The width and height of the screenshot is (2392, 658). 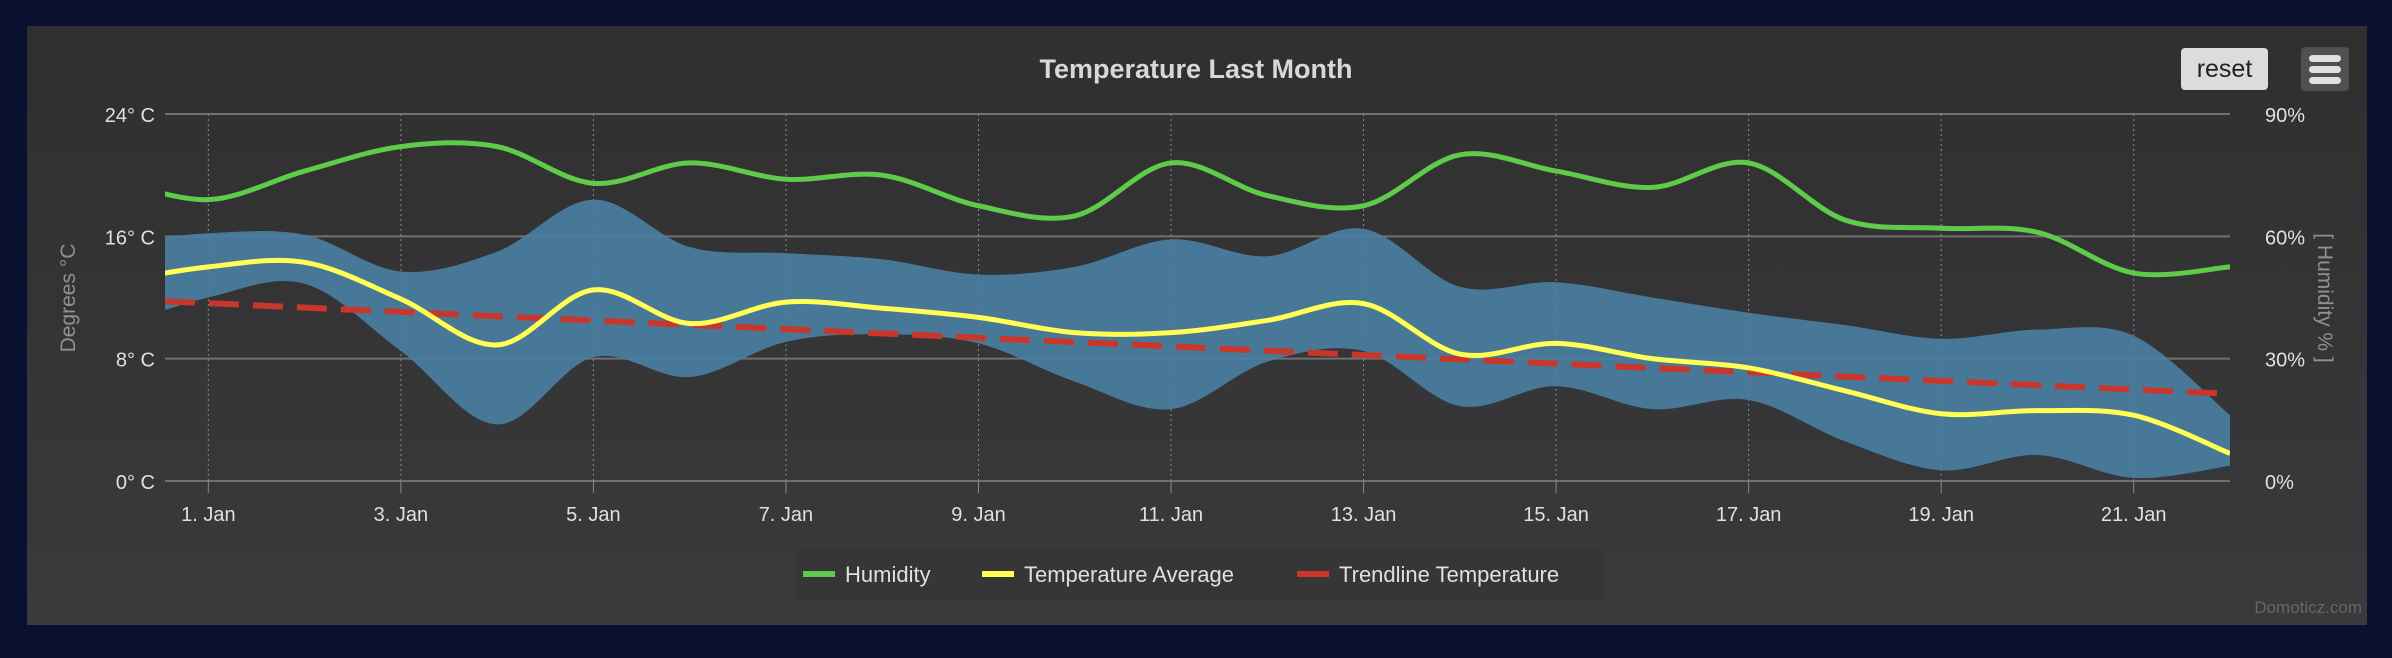 What do you see at coordinates (2134, 515) in the screenshot?
I see `x-tick-label: 21. Jan` at bounding box center [2134, 515].